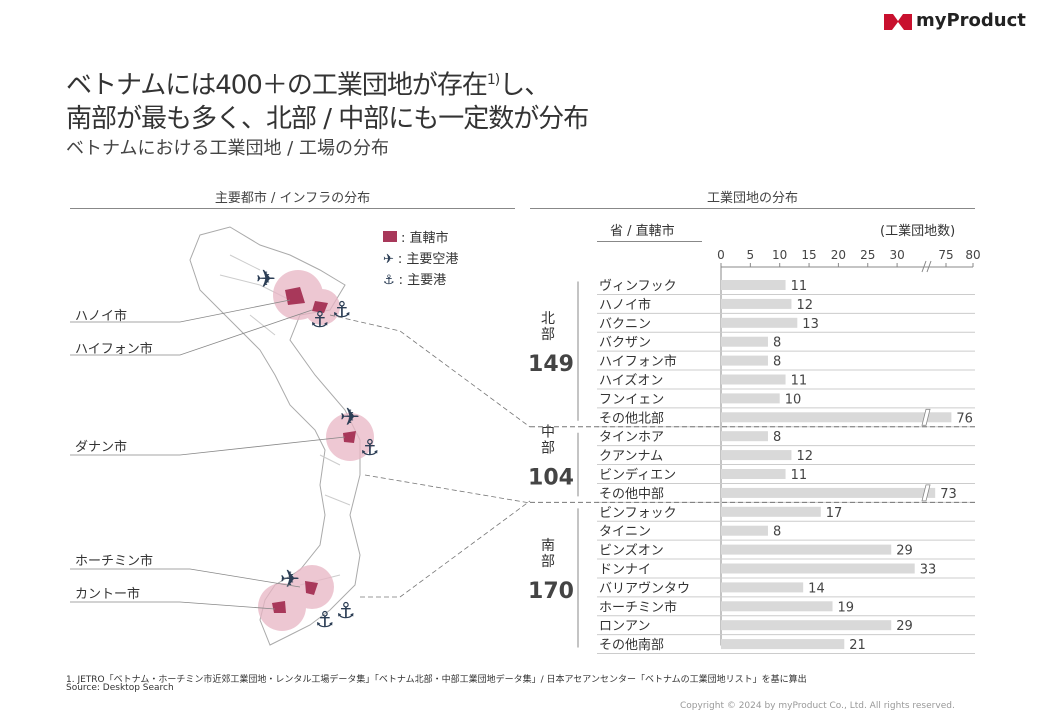 The image size is (1040, 720). Describe the element at coordinates (551, 591) in the screenshot. I see `group-total: 170` at that location.